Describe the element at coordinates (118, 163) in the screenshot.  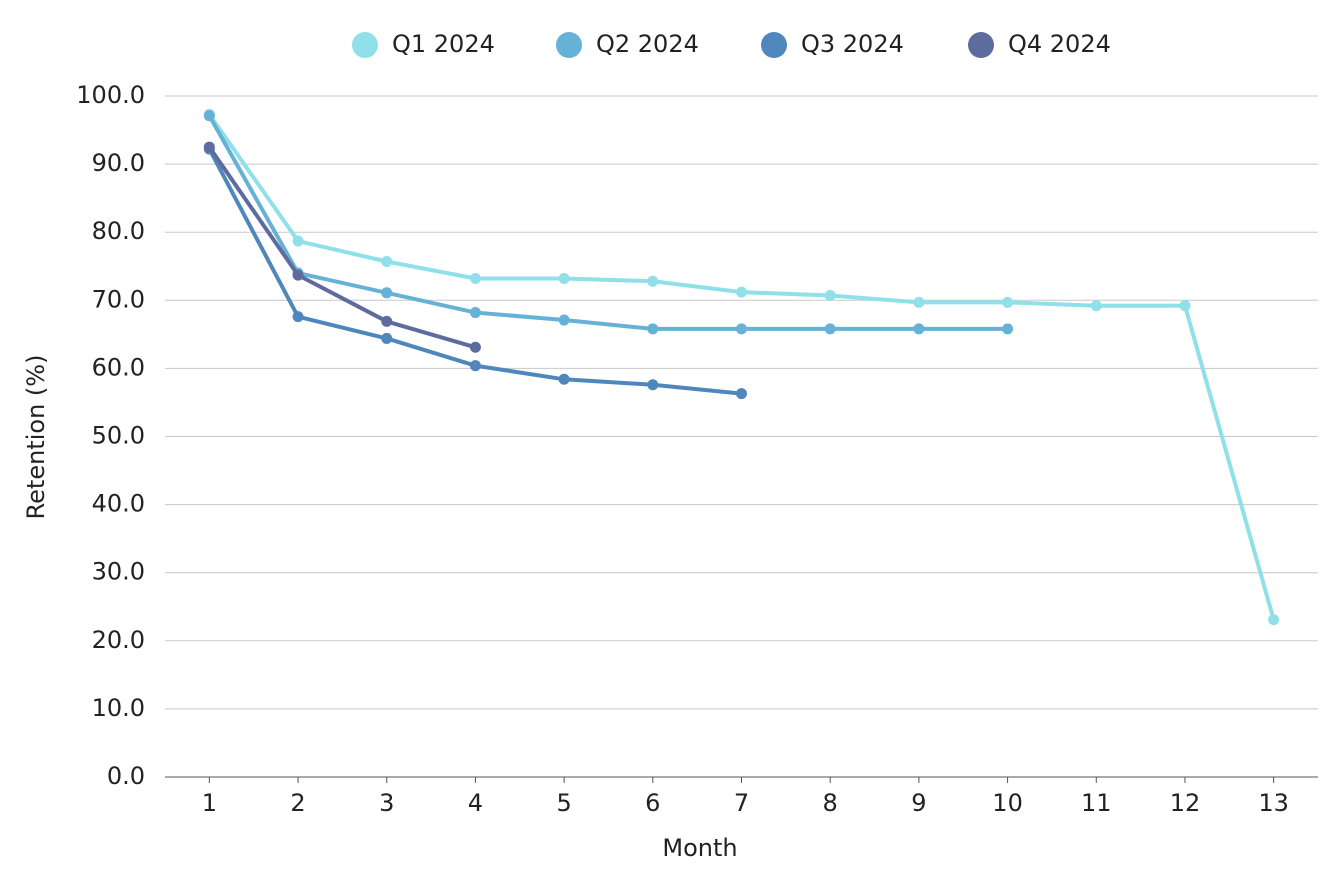
I see `y-tick-label: 90.0` at that location.